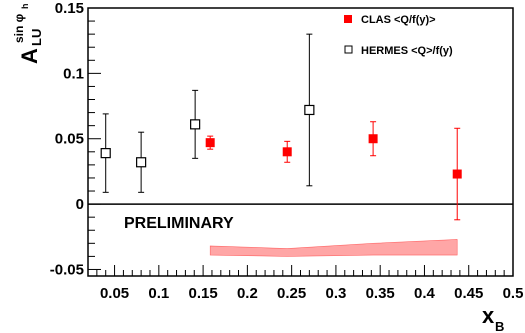 This screenshot has height=333, width=525. Describe the element at coordinates (499, 326) in the screenshot. I see `x-axis-title-sub: B` at that location.